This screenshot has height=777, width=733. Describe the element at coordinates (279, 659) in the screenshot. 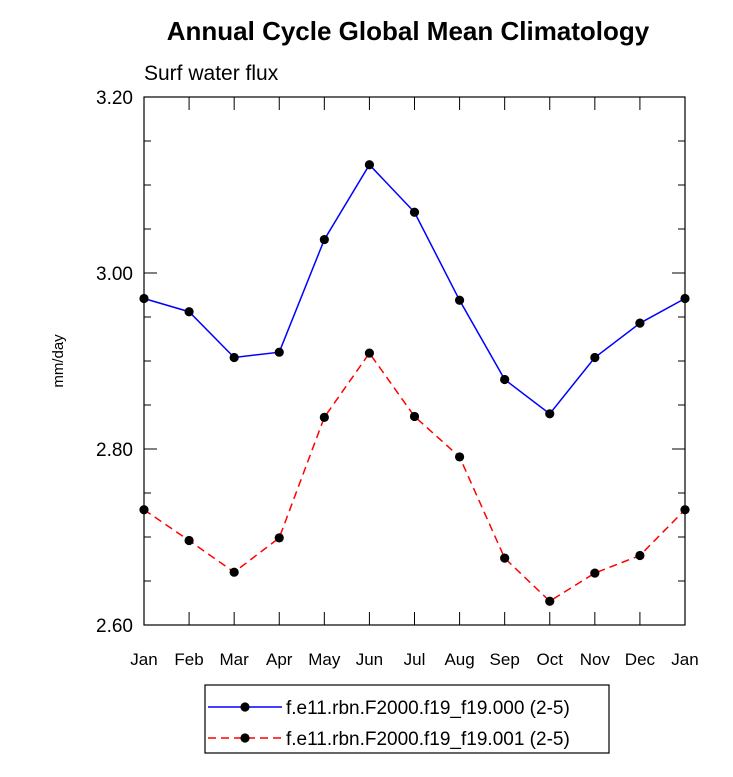

I see `x-tick-label: Apr` at that location.